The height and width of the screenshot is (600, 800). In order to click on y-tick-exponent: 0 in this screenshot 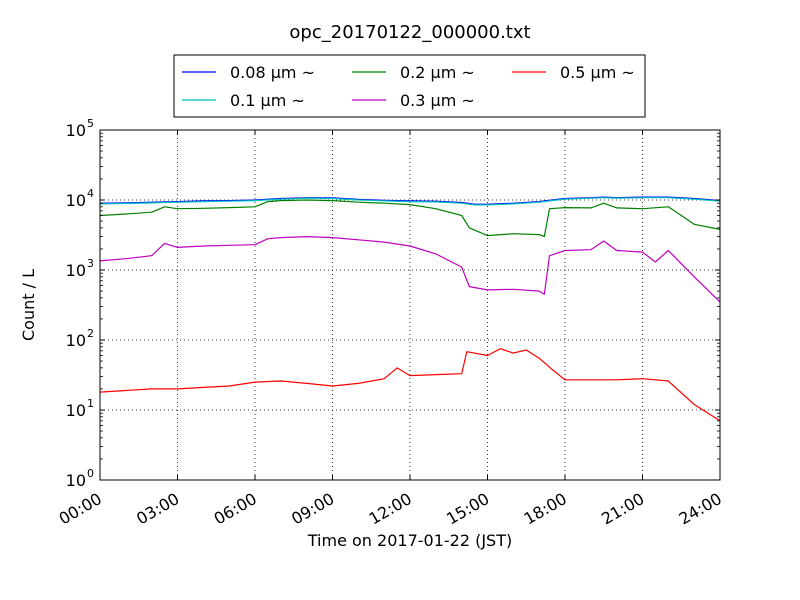, I will do `click(90, 473)`.